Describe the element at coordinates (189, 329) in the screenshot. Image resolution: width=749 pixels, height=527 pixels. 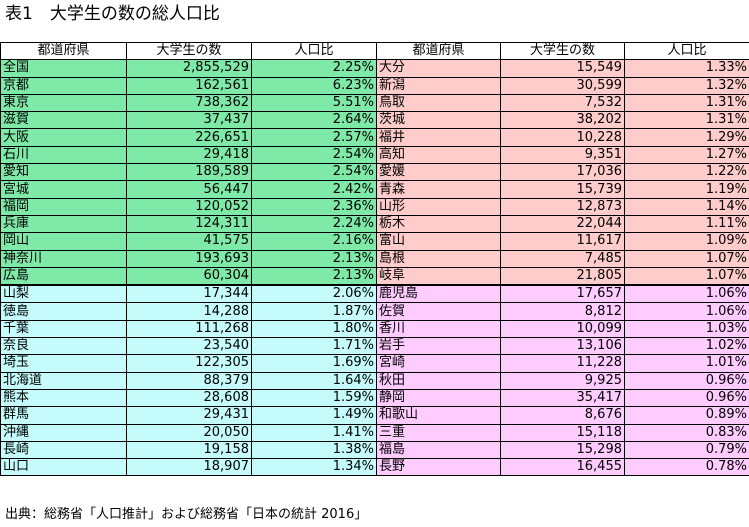
I see `students-cell: 111,268` at that location.